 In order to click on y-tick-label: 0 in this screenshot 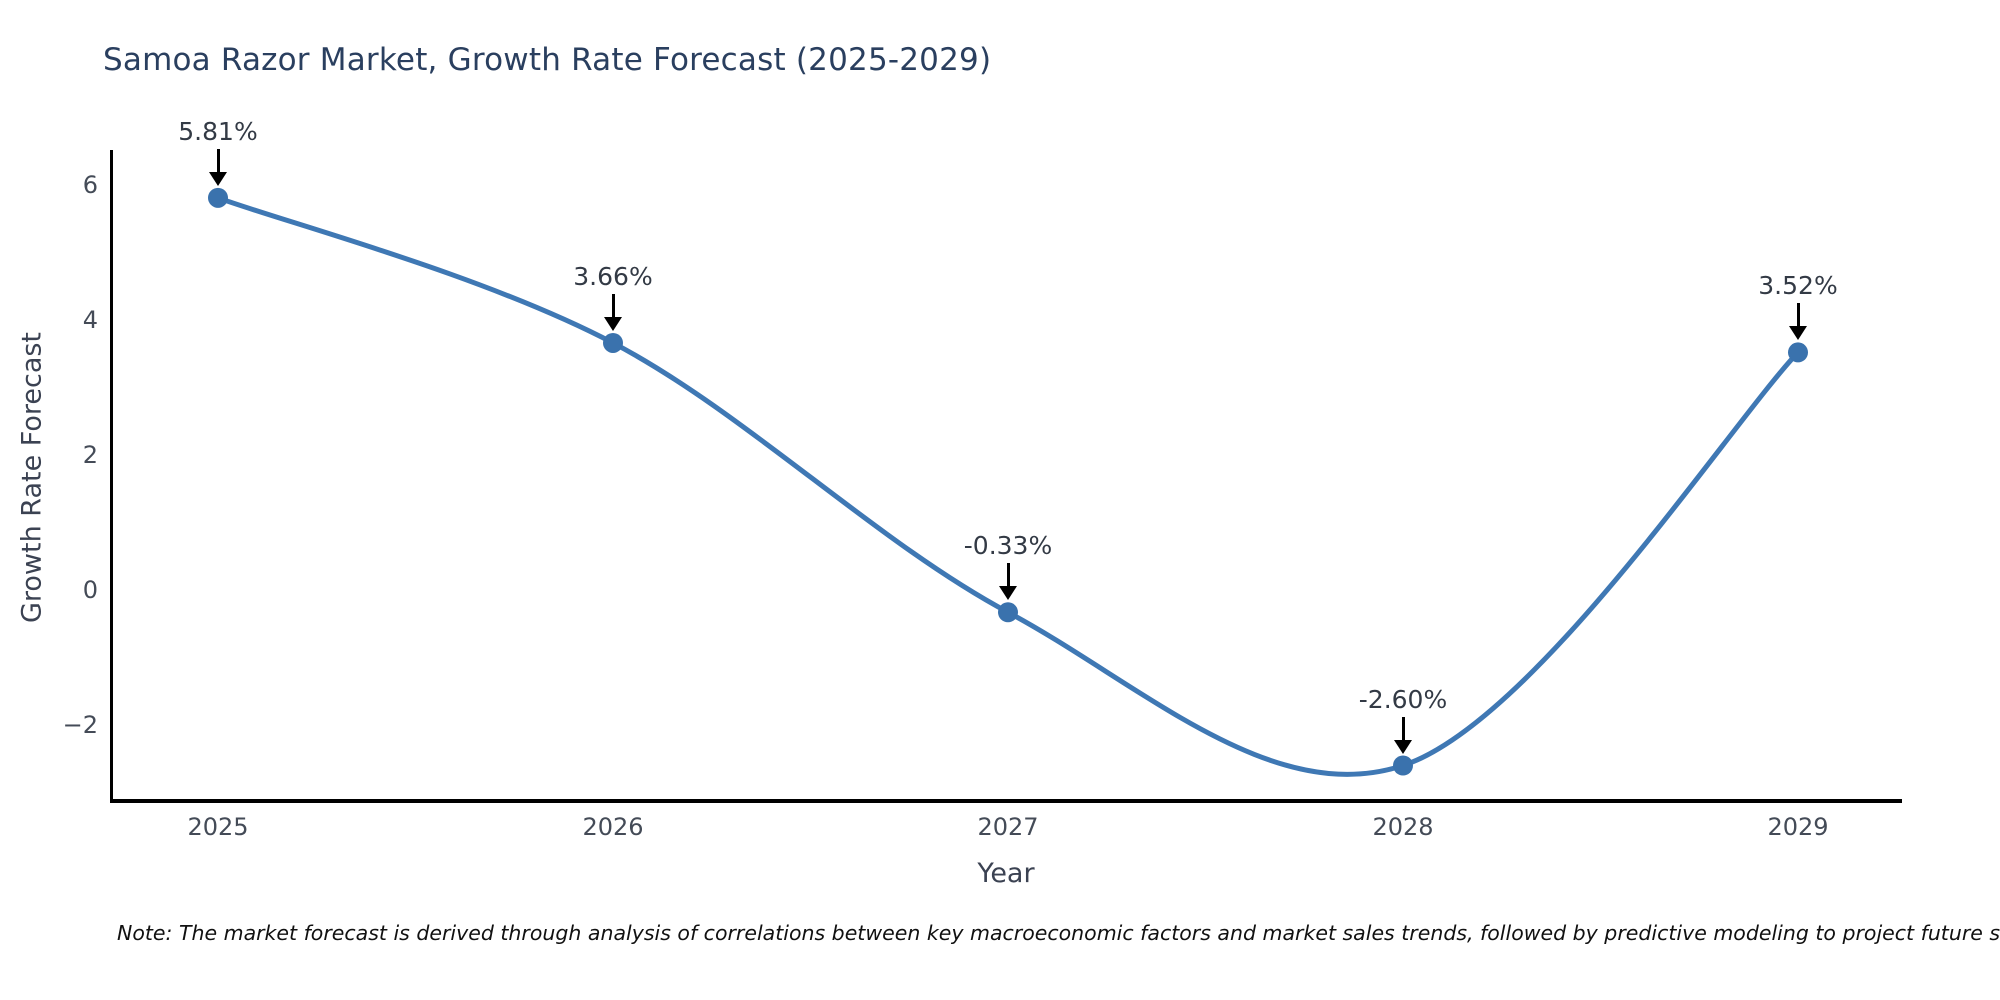, I will do `click(90, 590)`.